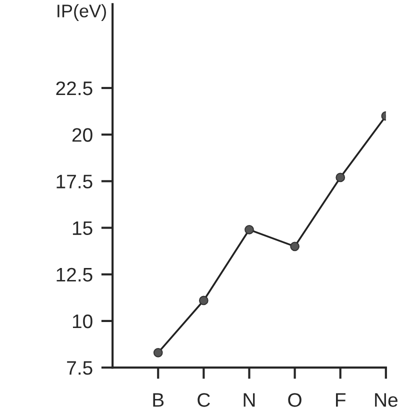  I want to click on y-tick-label: 12.5, so click(74, 275).